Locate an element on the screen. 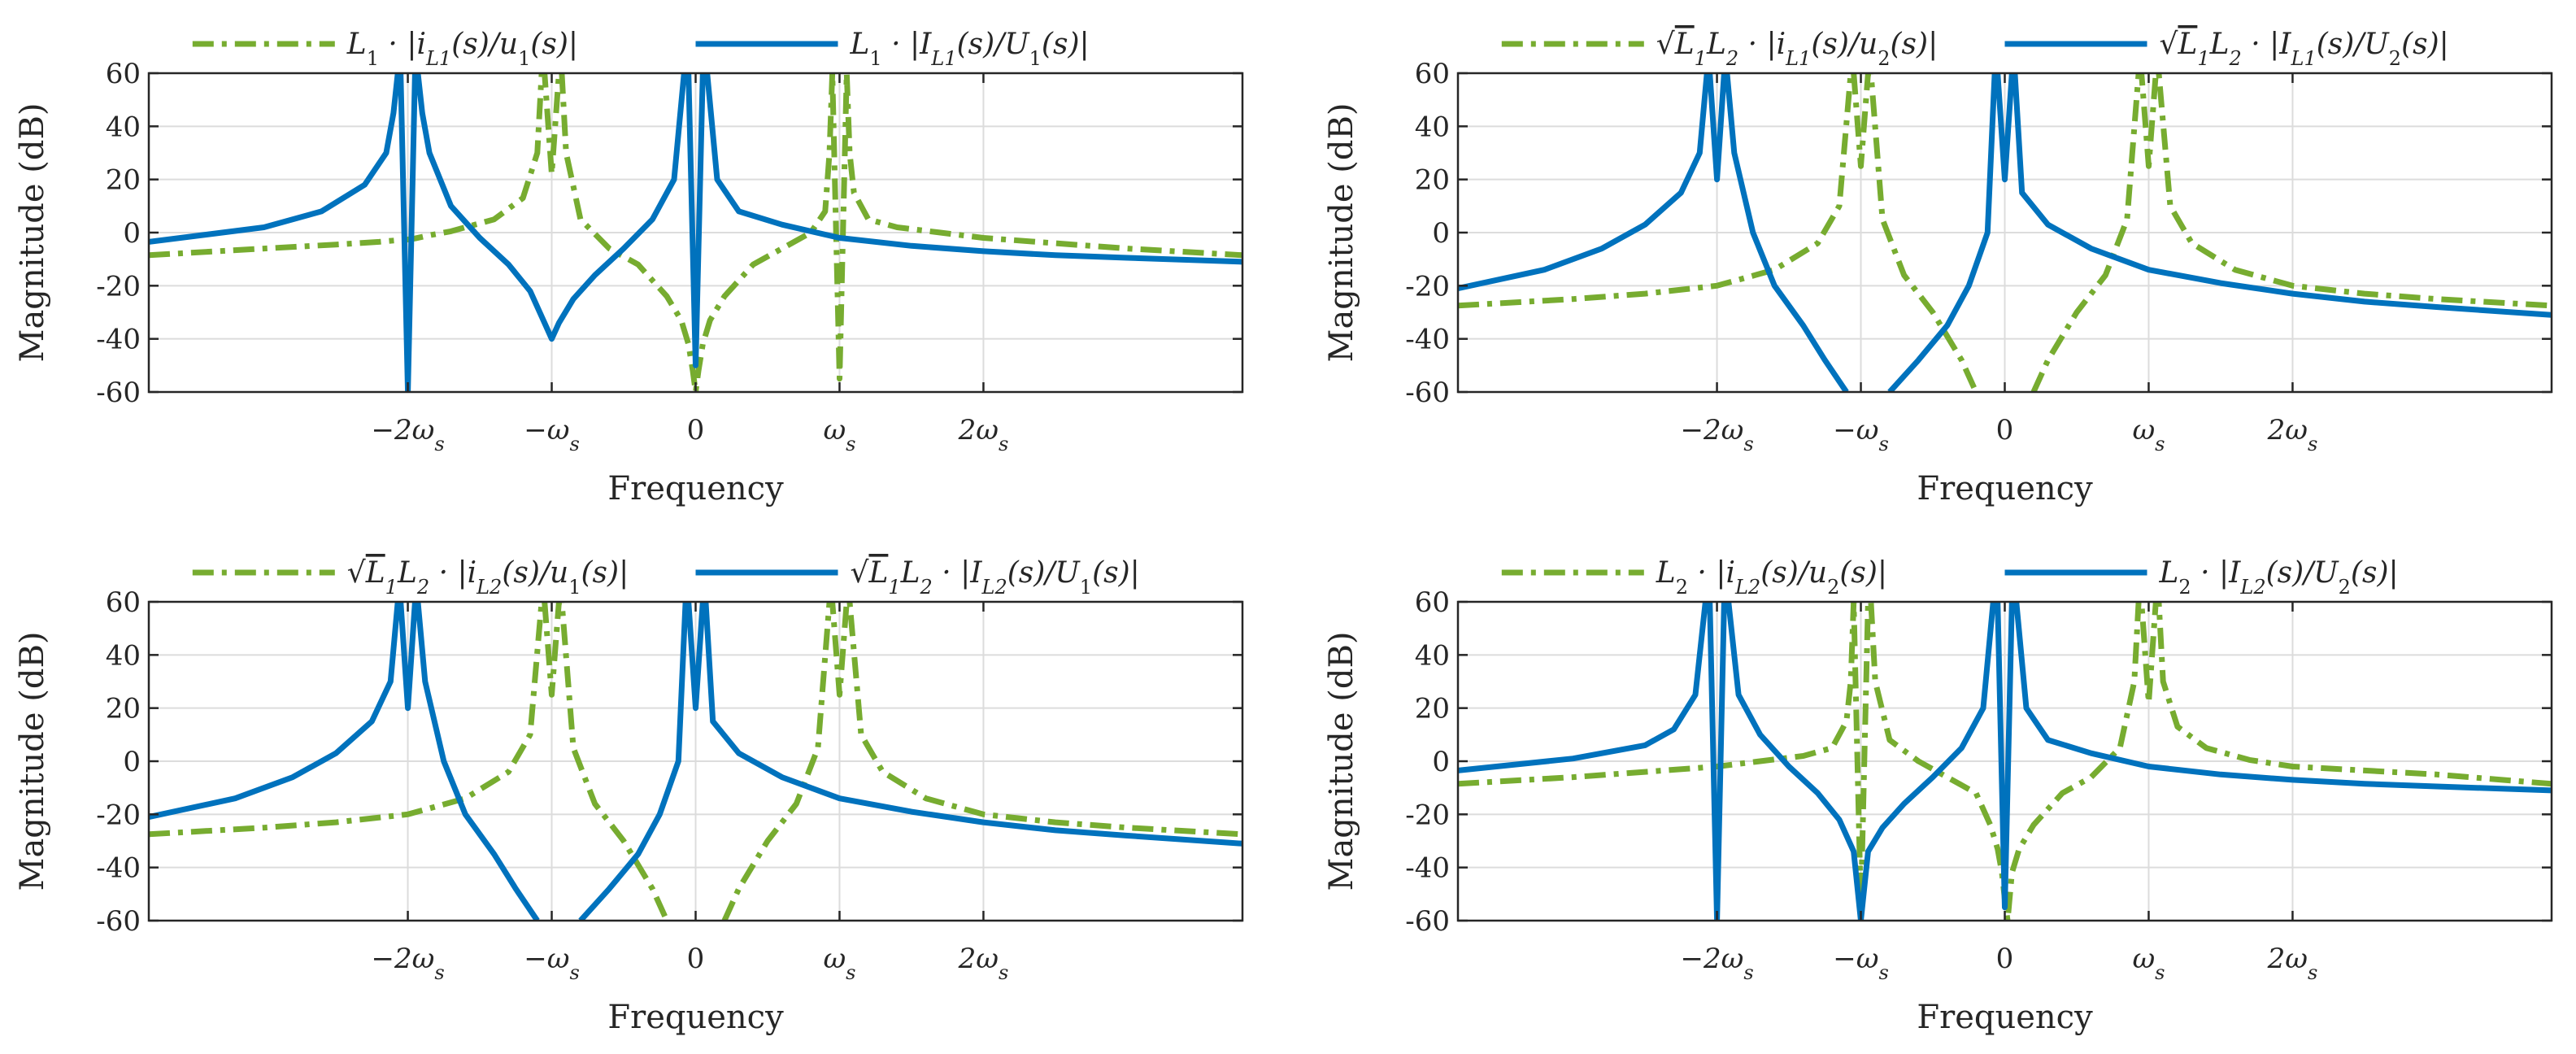 The height and width of the screenshot is (1054, 2576). legend-label: √L1L2 · |IL2(s)/U1(s)| is located at coordinates (996, 577).